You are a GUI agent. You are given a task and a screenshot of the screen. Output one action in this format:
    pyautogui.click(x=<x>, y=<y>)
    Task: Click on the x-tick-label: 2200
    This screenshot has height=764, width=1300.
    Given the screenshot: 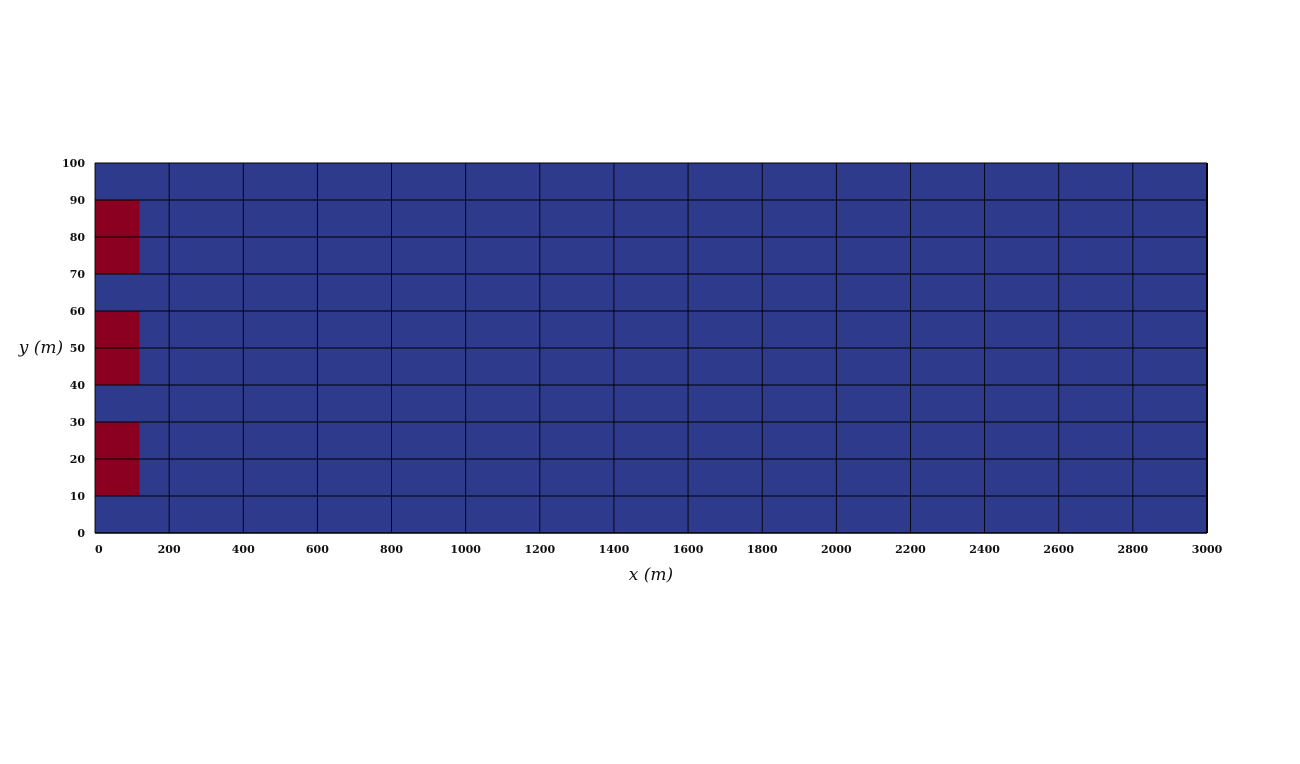 What is the action you would take?
    pyautogui.click(x=910, y=549)
    